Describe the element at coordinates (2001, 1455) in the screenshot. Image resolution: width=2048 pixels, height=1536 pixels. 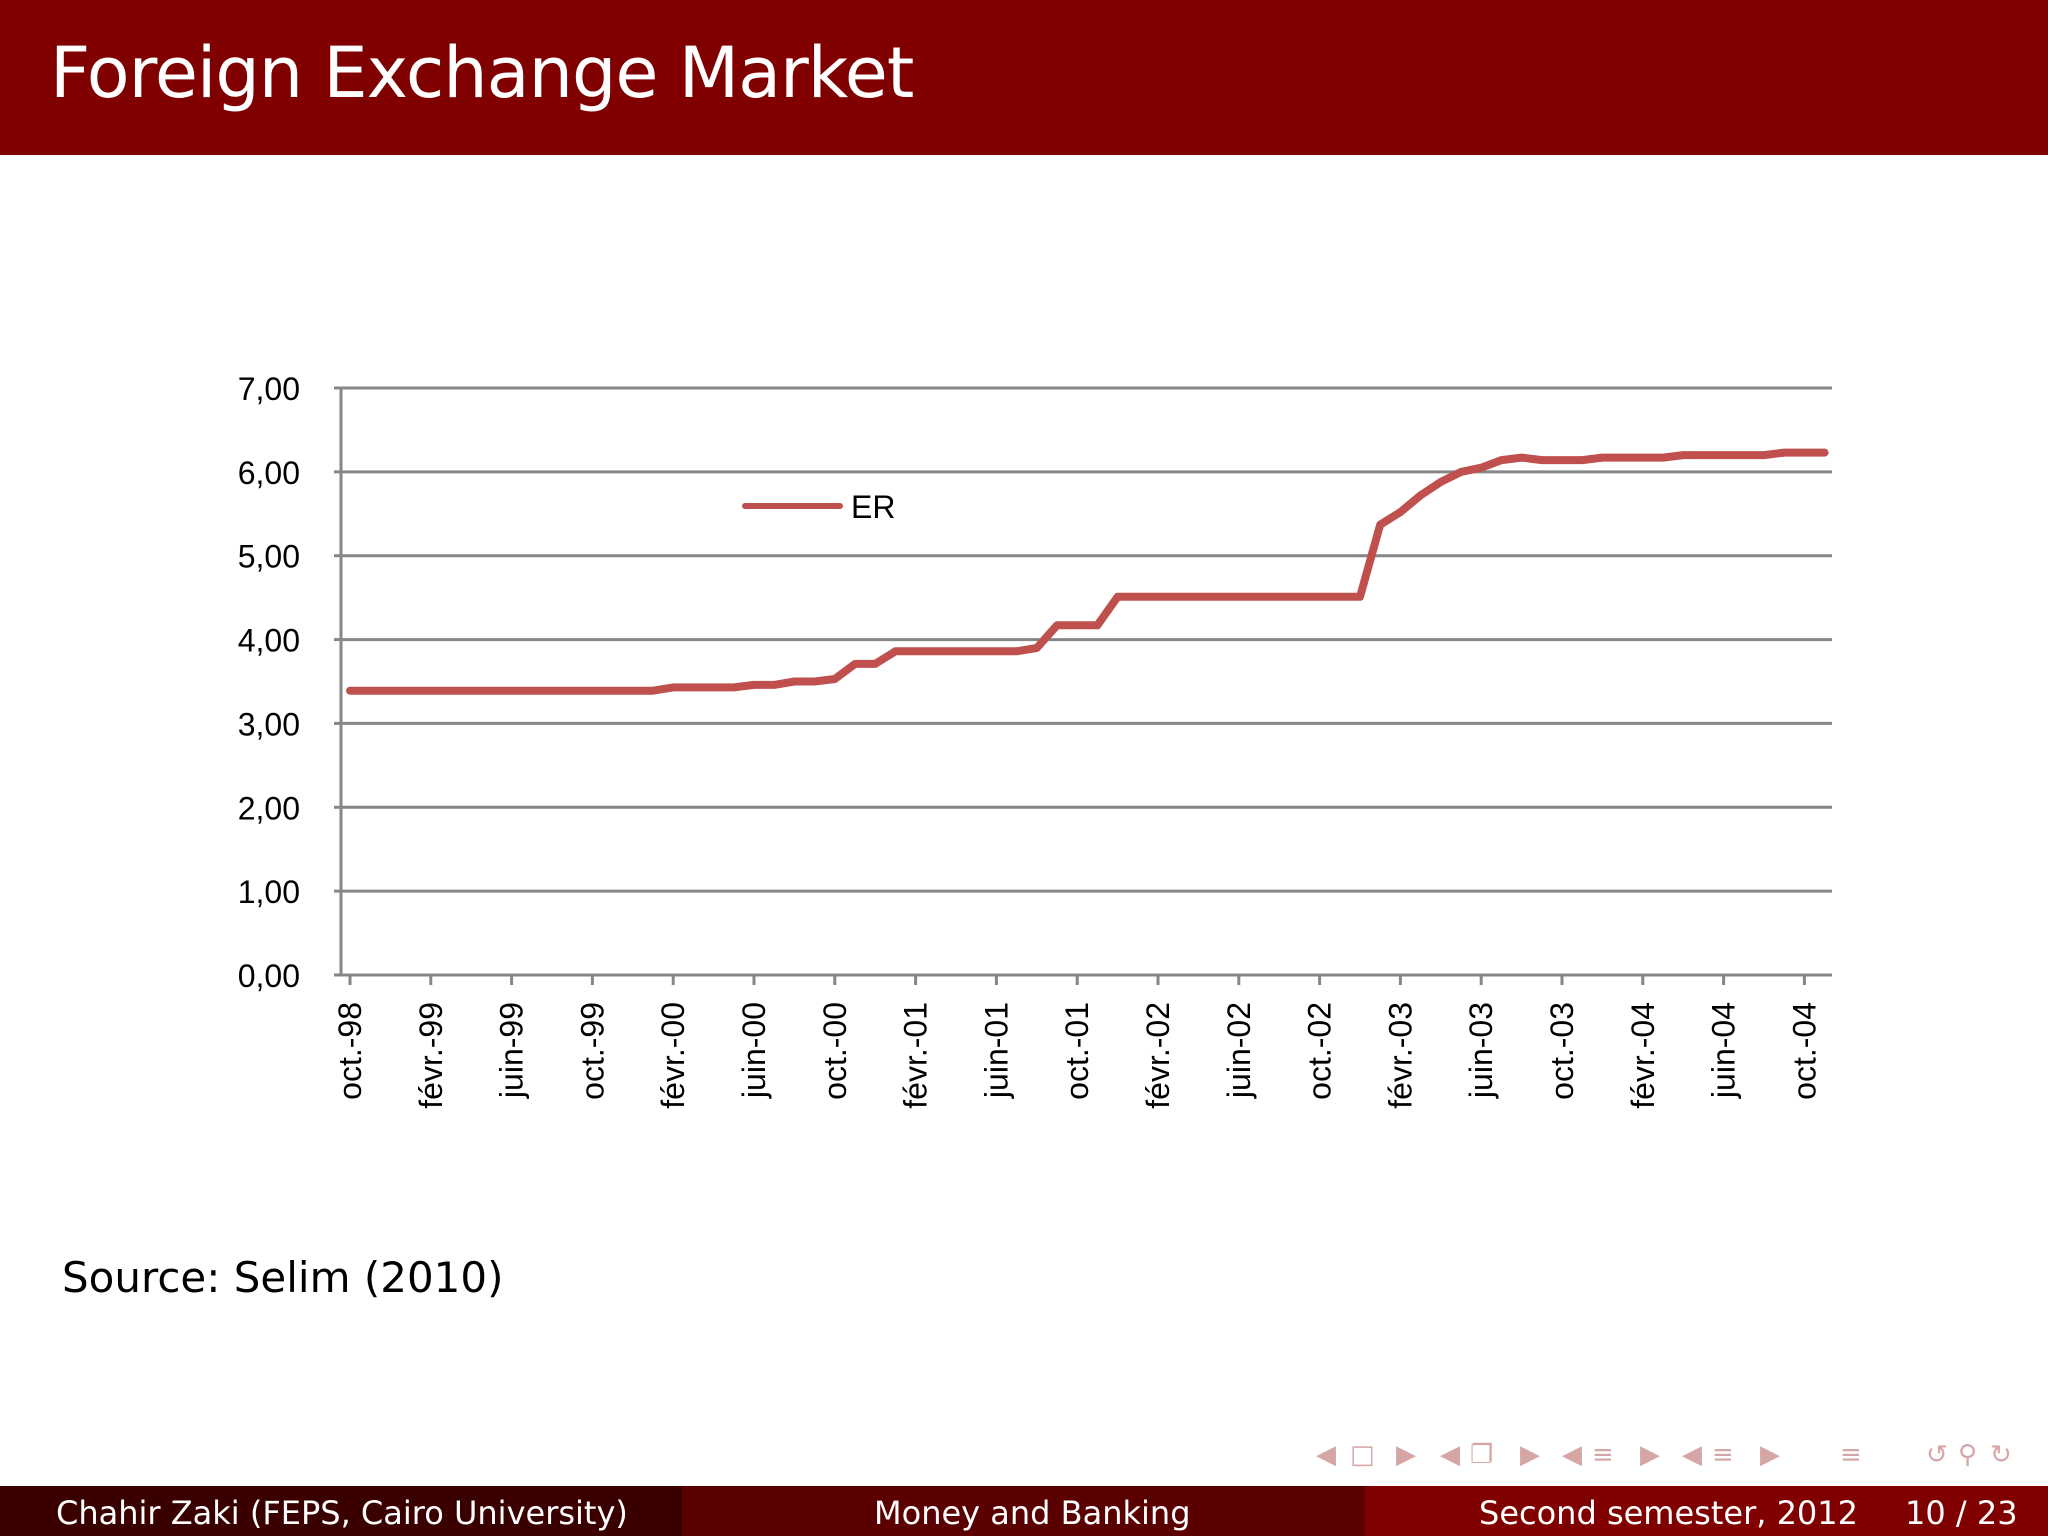
I see `forward-icon: ↻` at that location.